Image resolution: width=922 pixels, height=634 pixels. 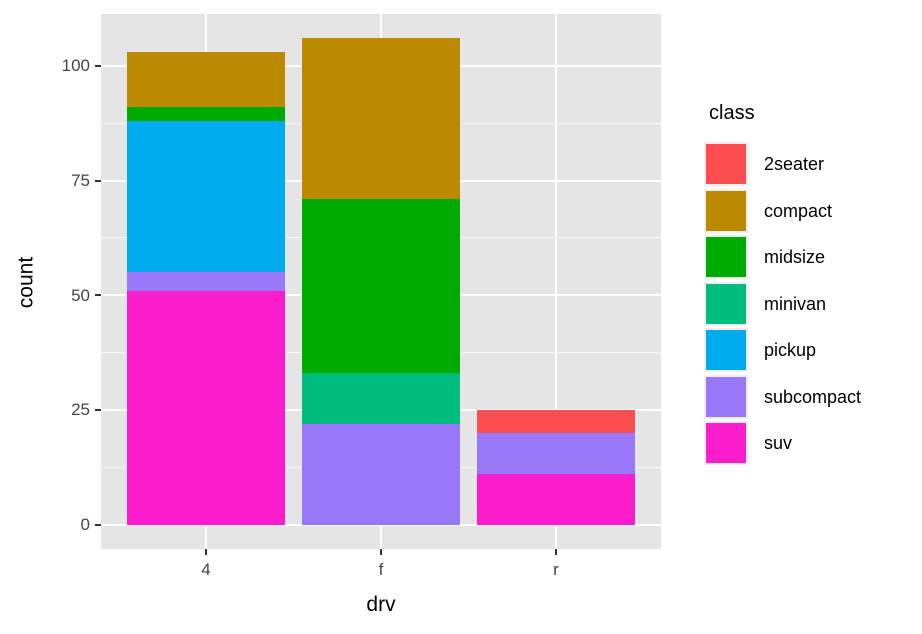 What do you see at coordinates (381, 604) in the screenshot?
I see `x-axis-title: drv` at bounding box center [381, 604].